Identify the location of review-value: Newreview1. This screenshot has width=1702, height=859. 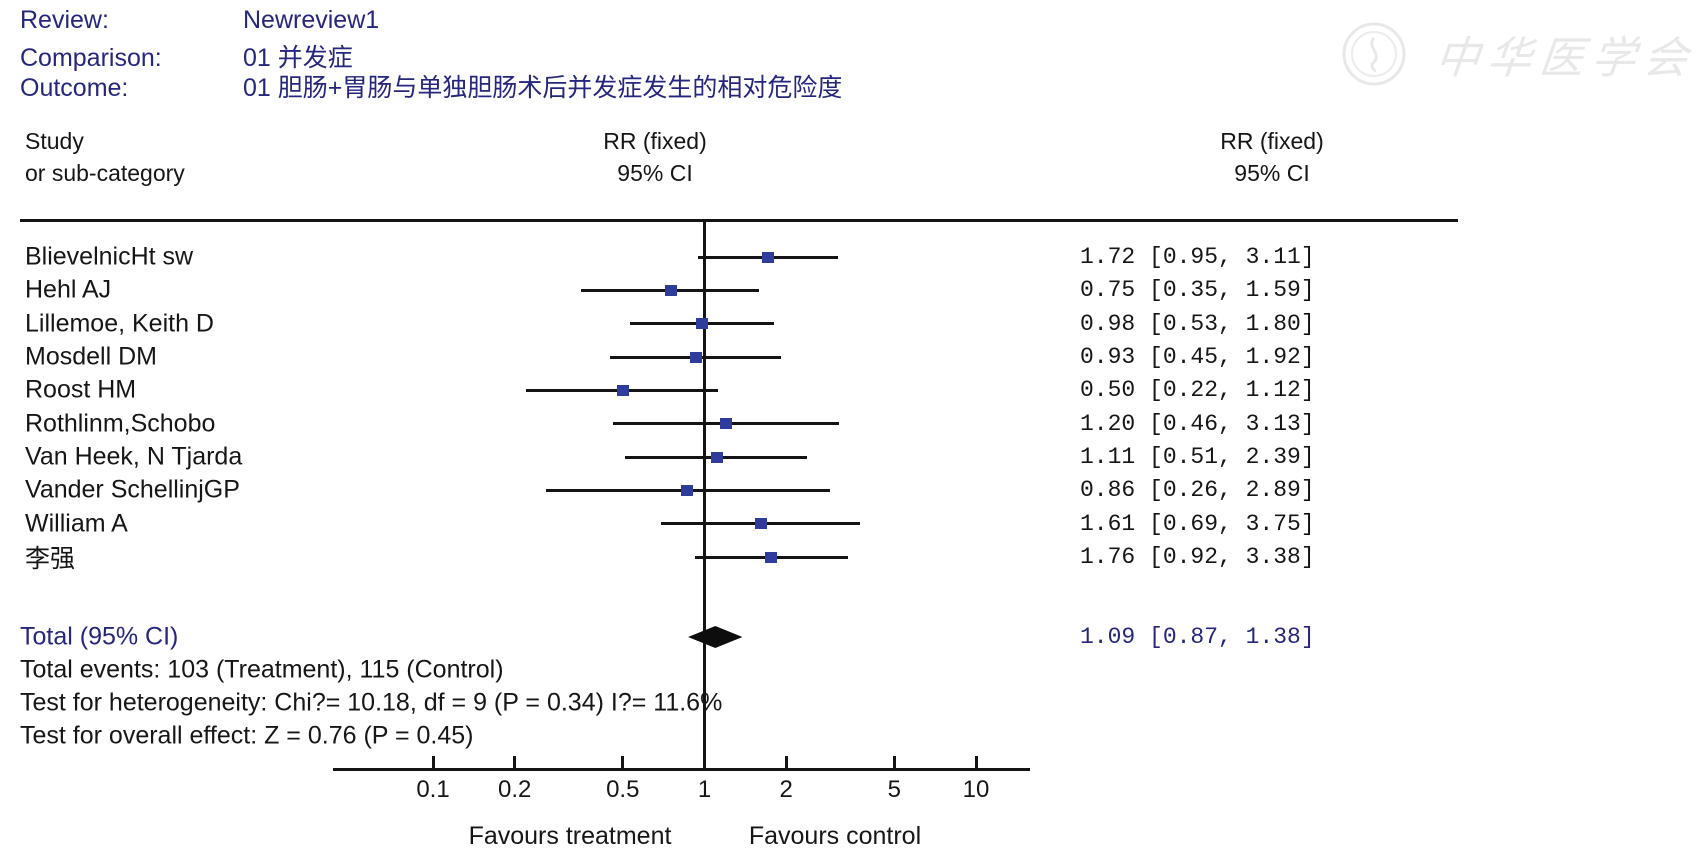
(311, 20).